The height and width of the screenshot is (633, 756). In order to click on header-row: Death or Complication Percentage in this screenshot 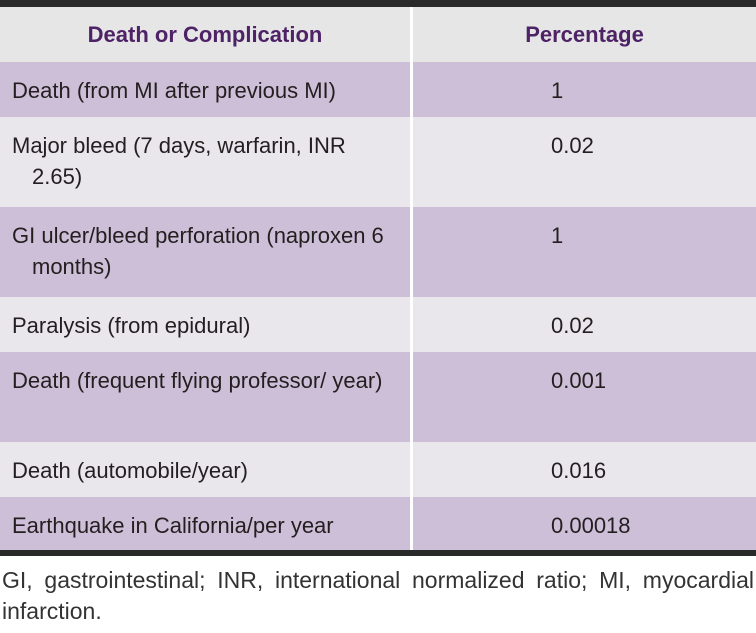, I will do `click(378, 34)`.